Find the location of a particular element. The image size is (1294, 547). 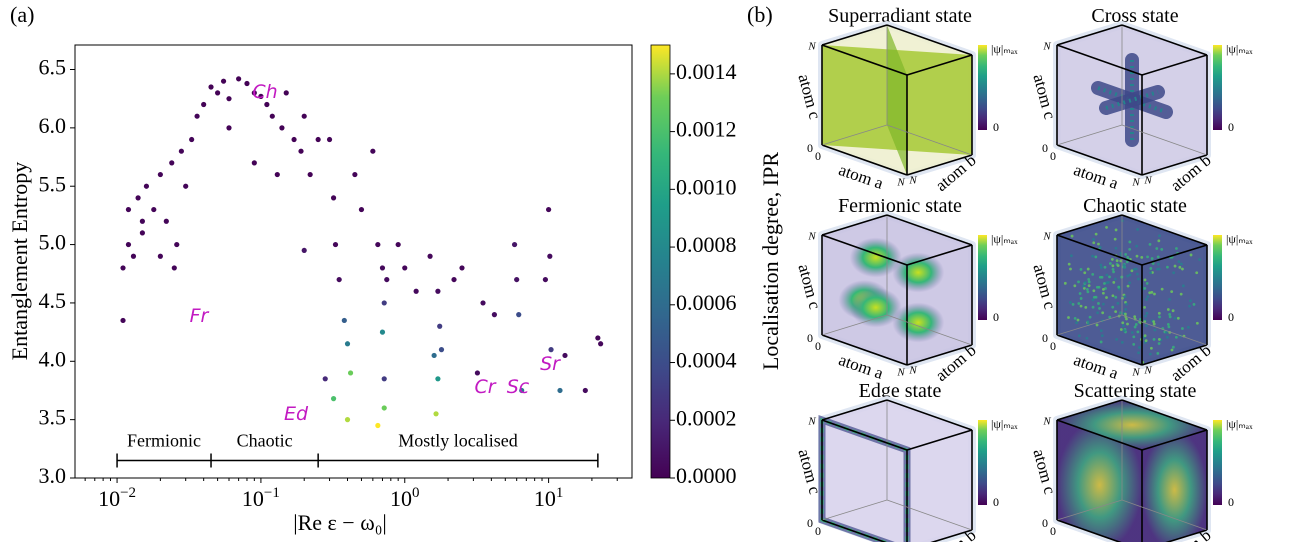

y-tick-label: 6.5 is located at coordinates (53, 67).